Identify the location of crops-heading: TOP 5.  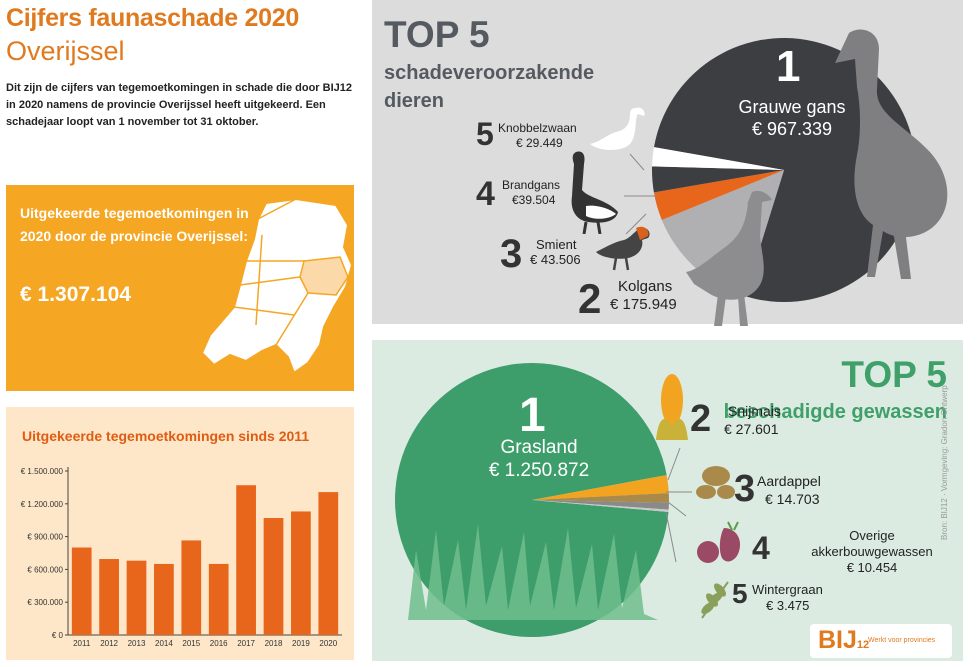
(894, 374).